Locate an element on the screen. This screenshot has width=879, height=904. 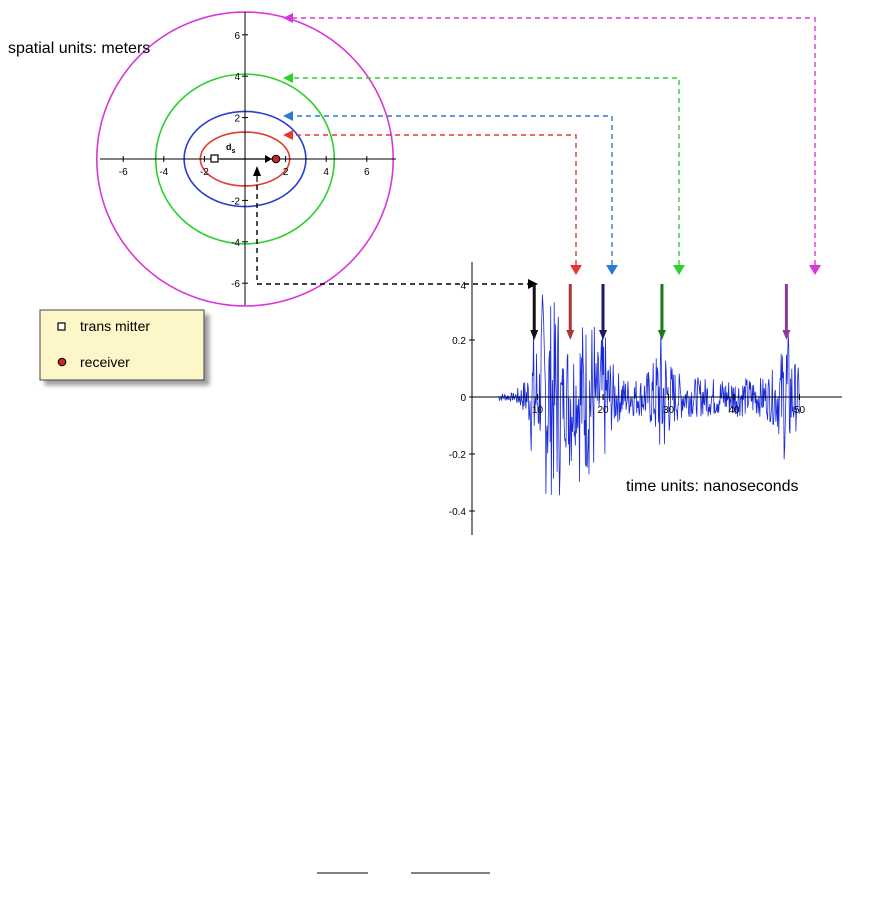
legend: trans mitter receiver is located at coordinates (122, 345).